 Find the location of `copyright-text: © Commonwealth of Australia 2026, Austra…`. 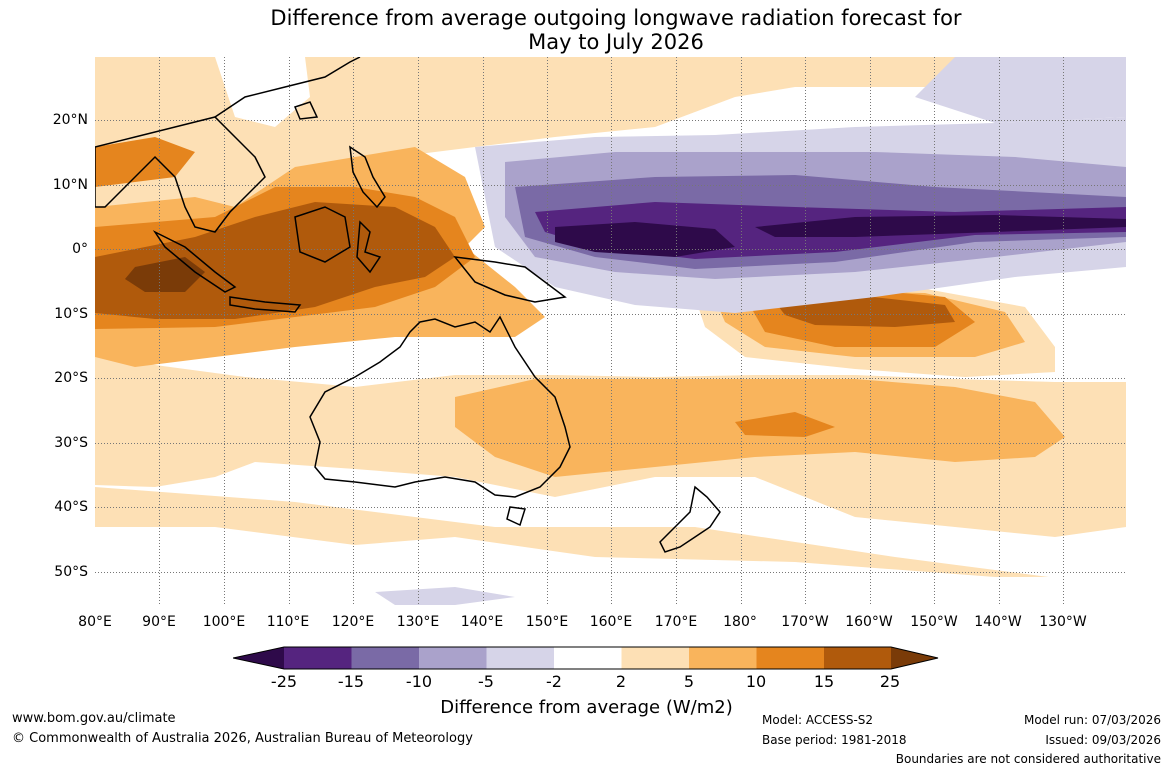

copyright-text: © Commonwealth of Australia 2026, Austra… is located at coordinates (242, 738).